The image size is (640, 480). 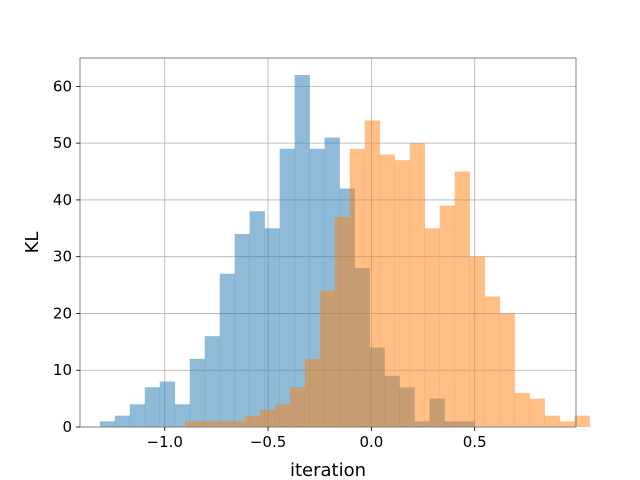 What do you see at coordinates (165, 442) in the screenshot?
I see `x-tick-label: −1.0` at bounding box center [165, 442].